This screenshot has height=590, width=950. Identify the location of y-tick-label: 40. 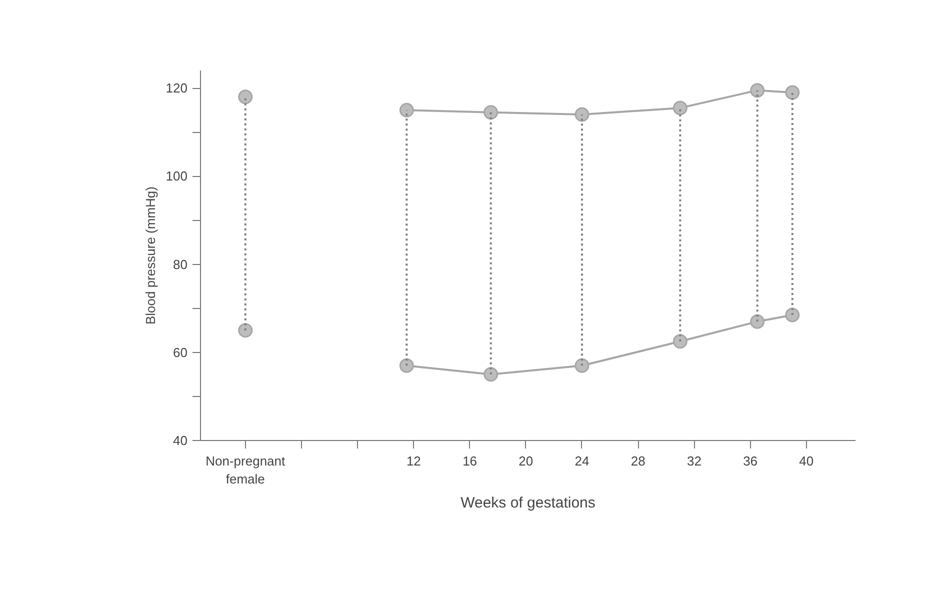
(180, 440).